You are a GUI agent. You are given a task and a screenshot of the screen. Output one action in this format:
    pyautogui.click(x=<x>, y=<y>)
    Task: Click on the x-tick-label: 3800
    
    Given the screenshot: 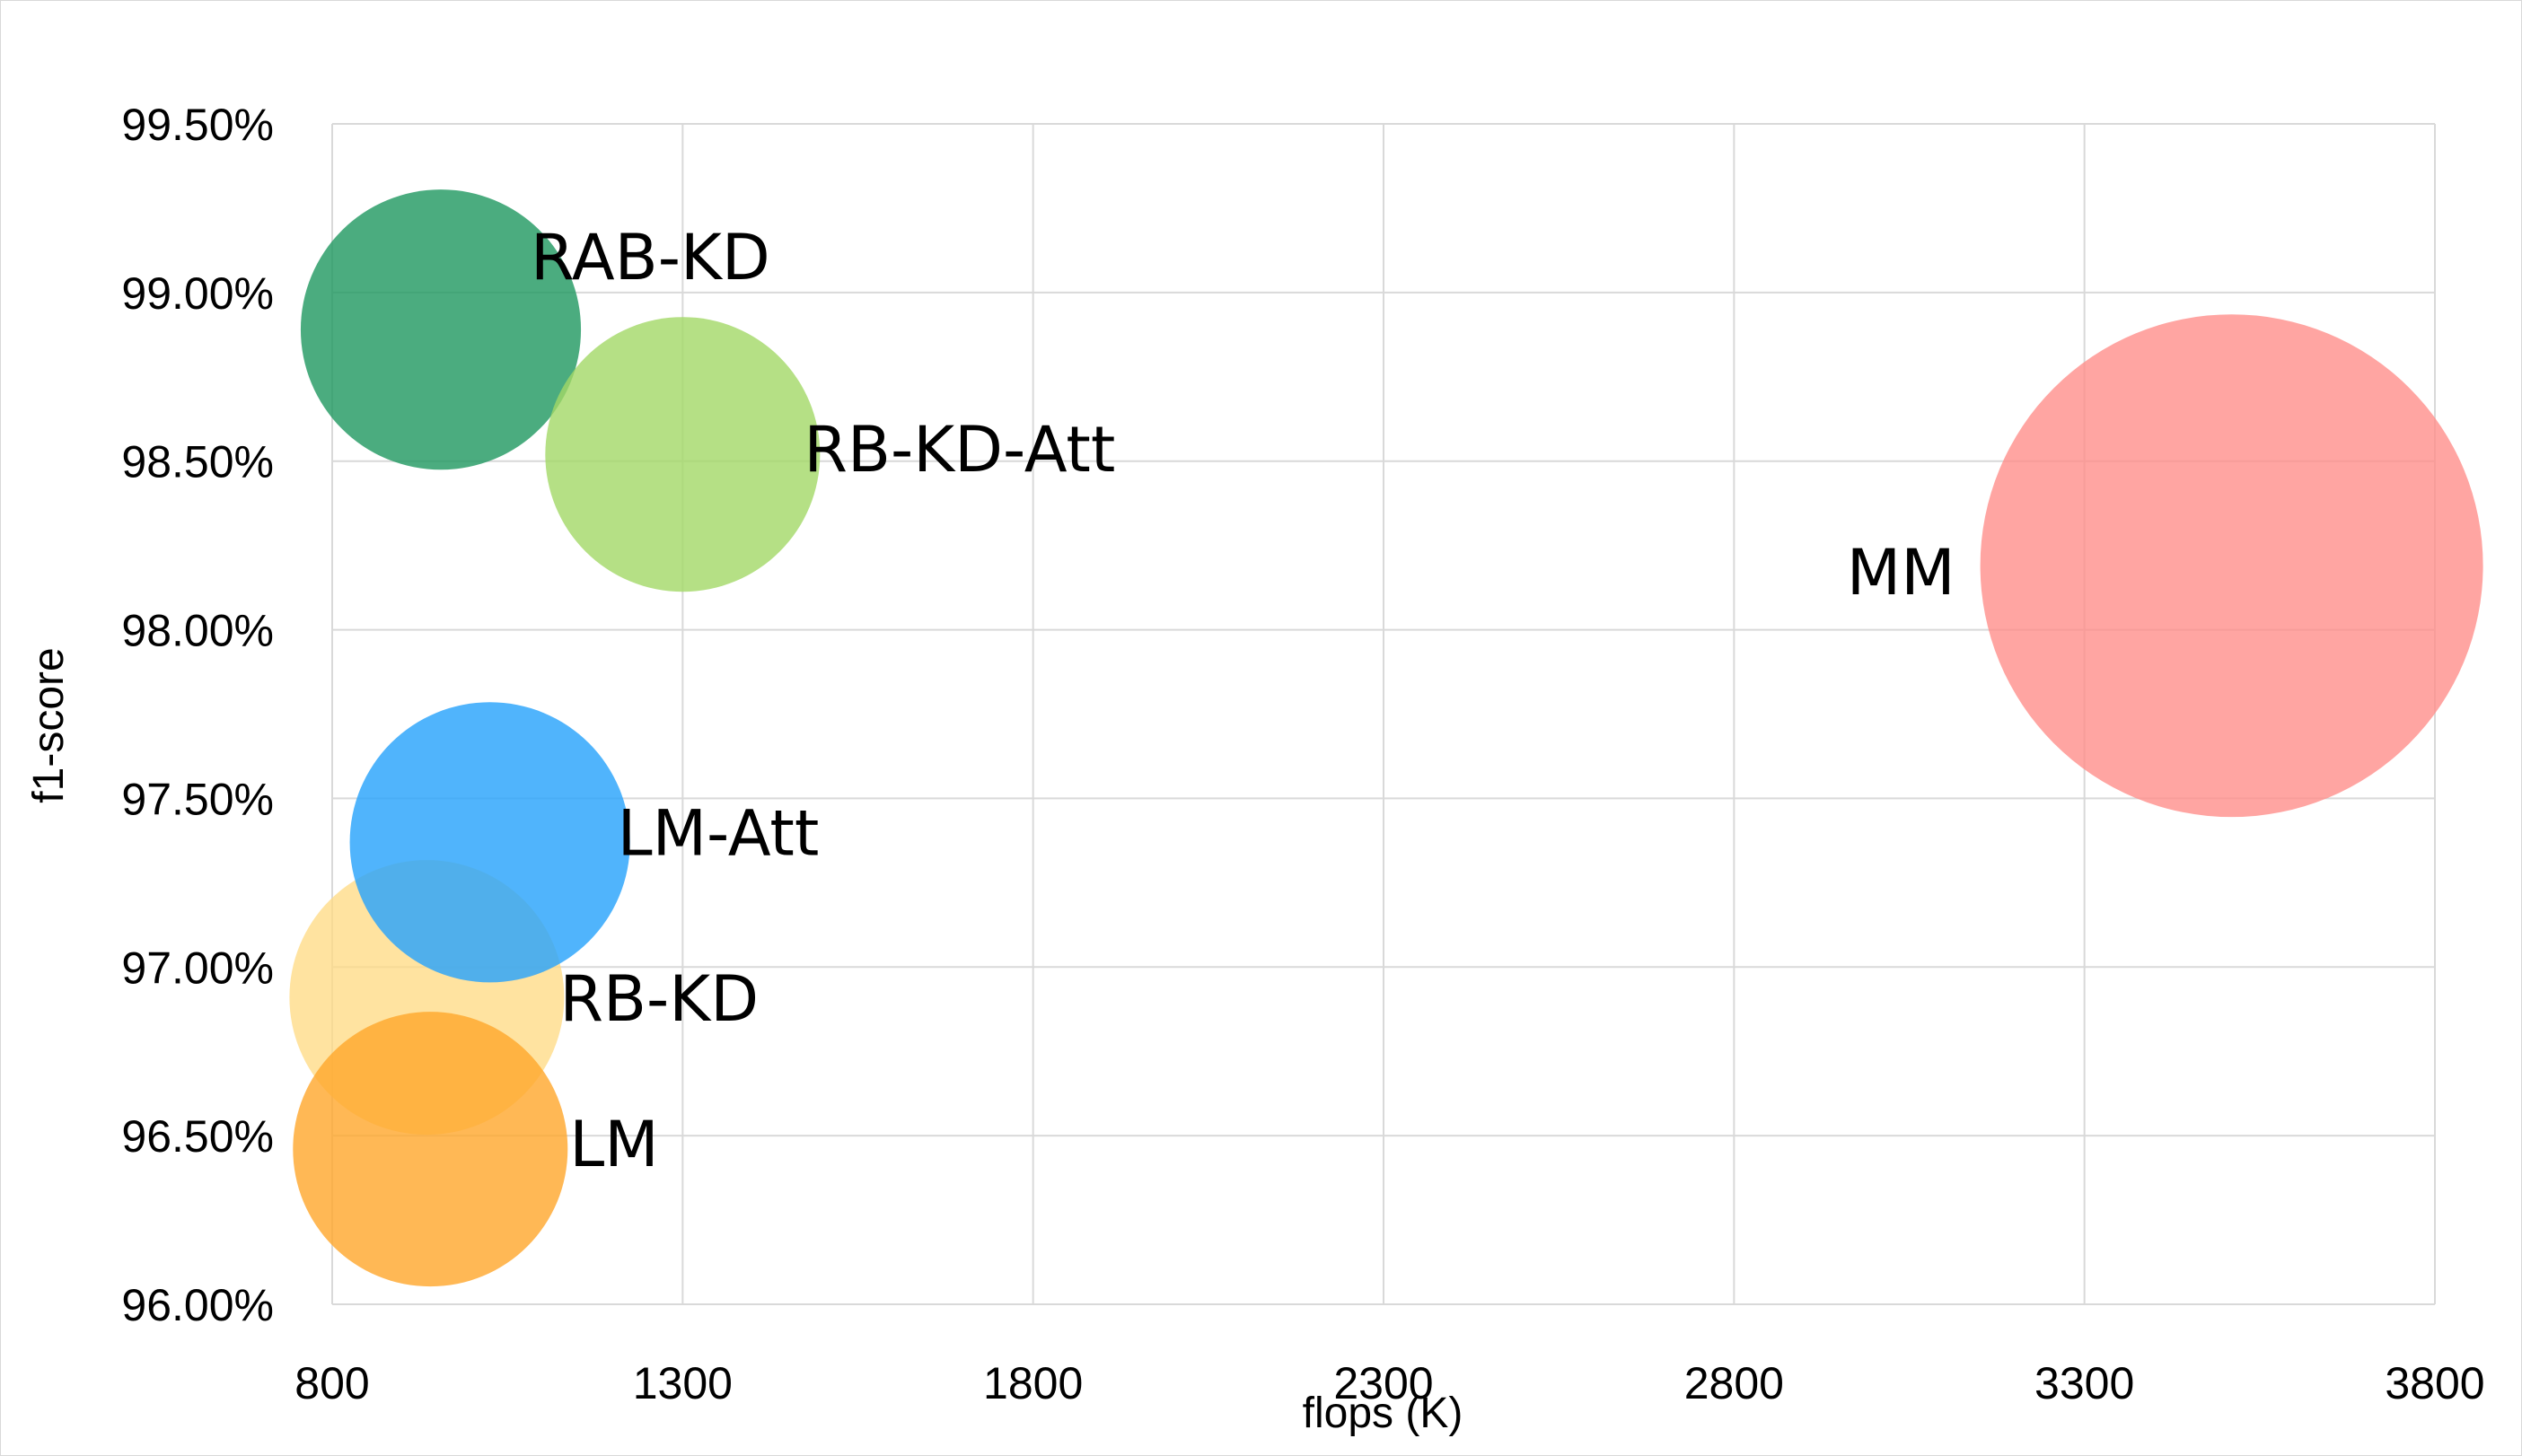 What is the action you would take?
    pyautogui.click(x=2434, y=1383)
    